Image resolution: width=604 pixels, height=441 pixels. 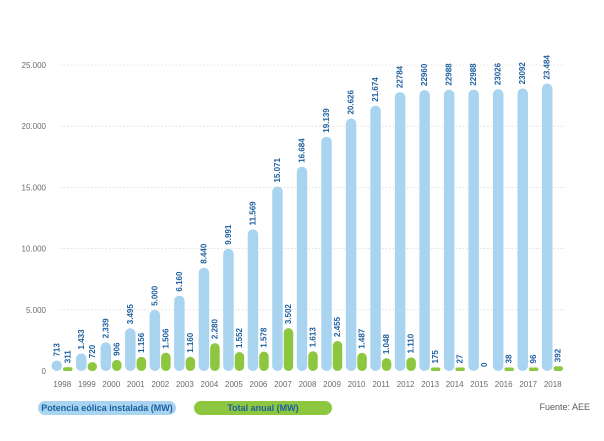 I want to click on value-label-total-anual: 1.156, so click(x=141, y=342).